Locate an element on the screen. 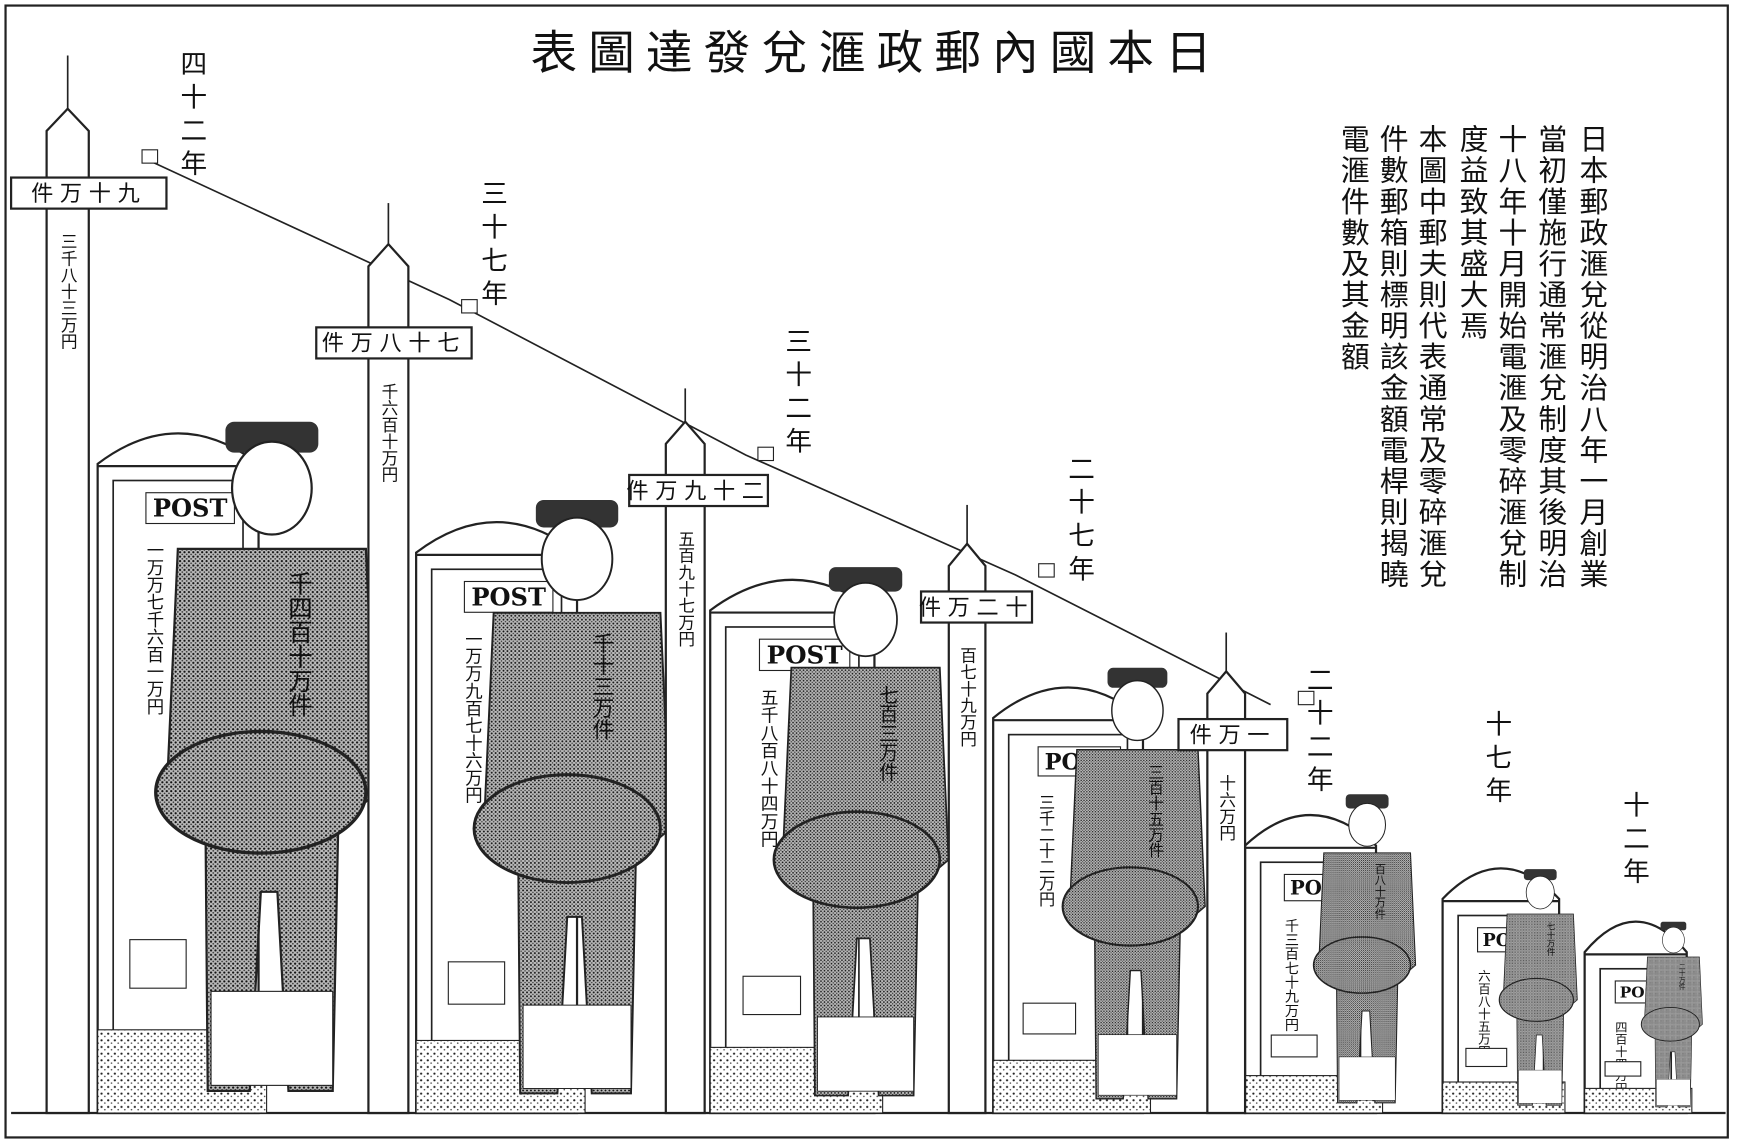  note-column: 十八年十月開始電滙及零碎滙兌制 is located at coordinates (1511, 357).